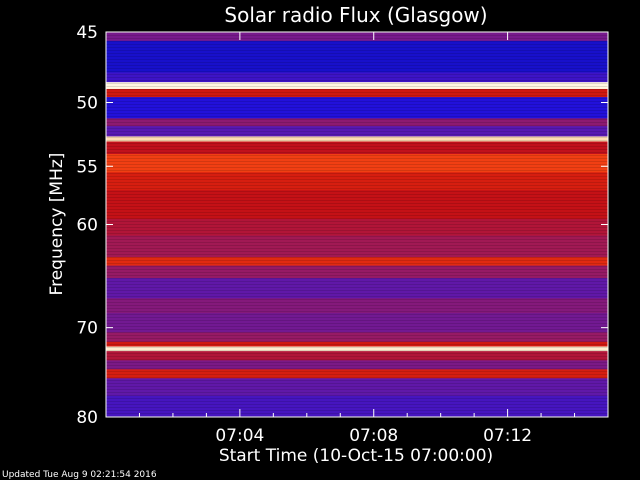  I want to click on x-axis-label: Start Time (10-Oct-15 07:00:00), so click(356, 456).